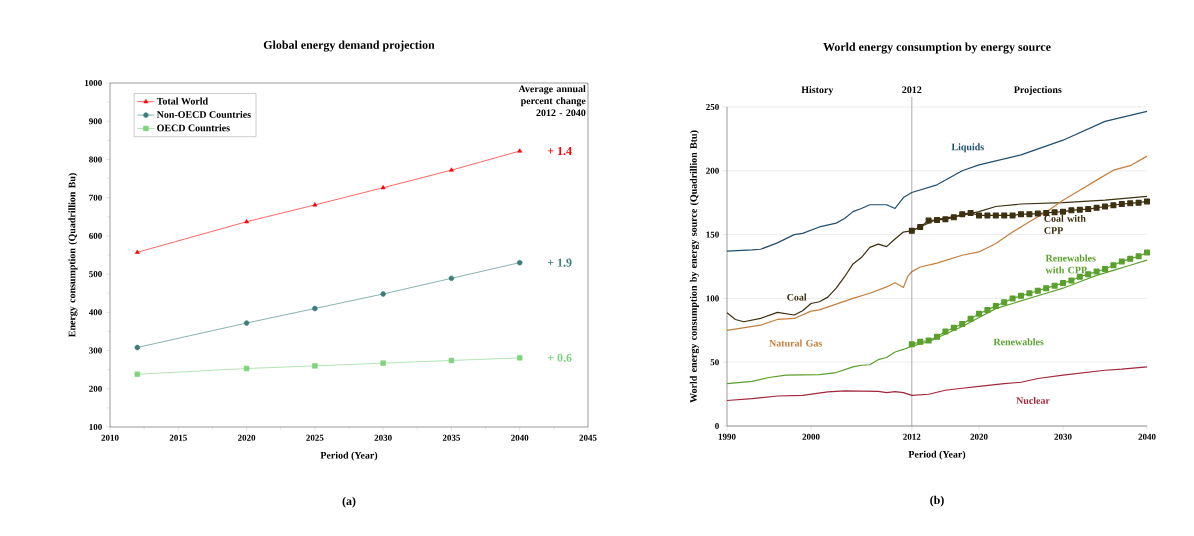 This screenshot has width=1194, height=536. What do you see at coordinates (712, 234) in the screenshot?
I see `y-tick-label: 150` at bounding box center [712, 234].